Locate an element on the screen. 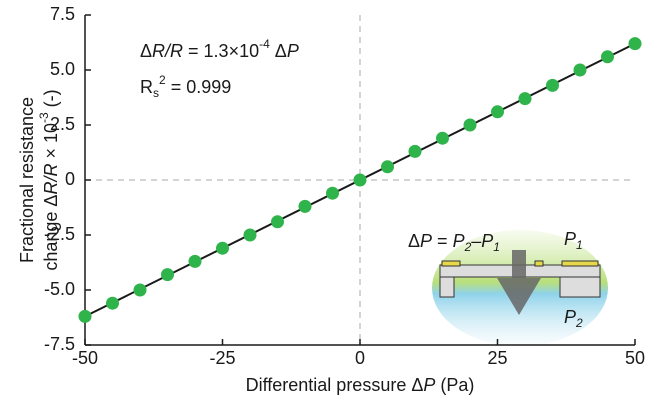  y-tick-label: 5.0 is located at coordinates (62, 69).